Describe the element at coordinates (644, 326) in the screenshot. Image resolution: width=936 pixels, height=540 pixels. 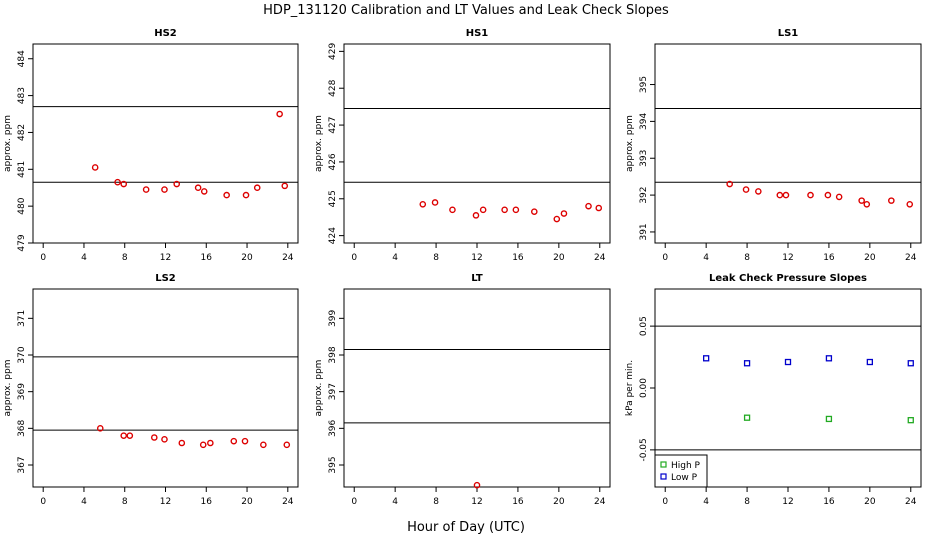
I see `y-tick-label: 0.05` at that location.